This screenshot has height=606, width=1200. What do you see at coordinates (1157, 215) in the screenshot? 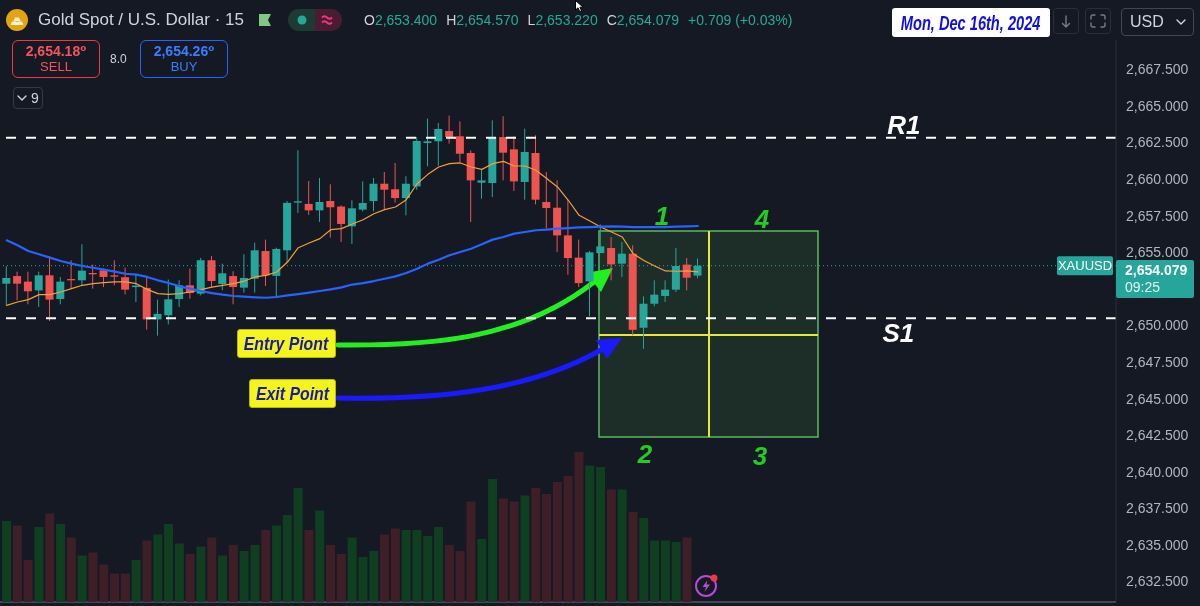
I see `y-tick-label: 2,657.500` at bounding box center [1157, 215].